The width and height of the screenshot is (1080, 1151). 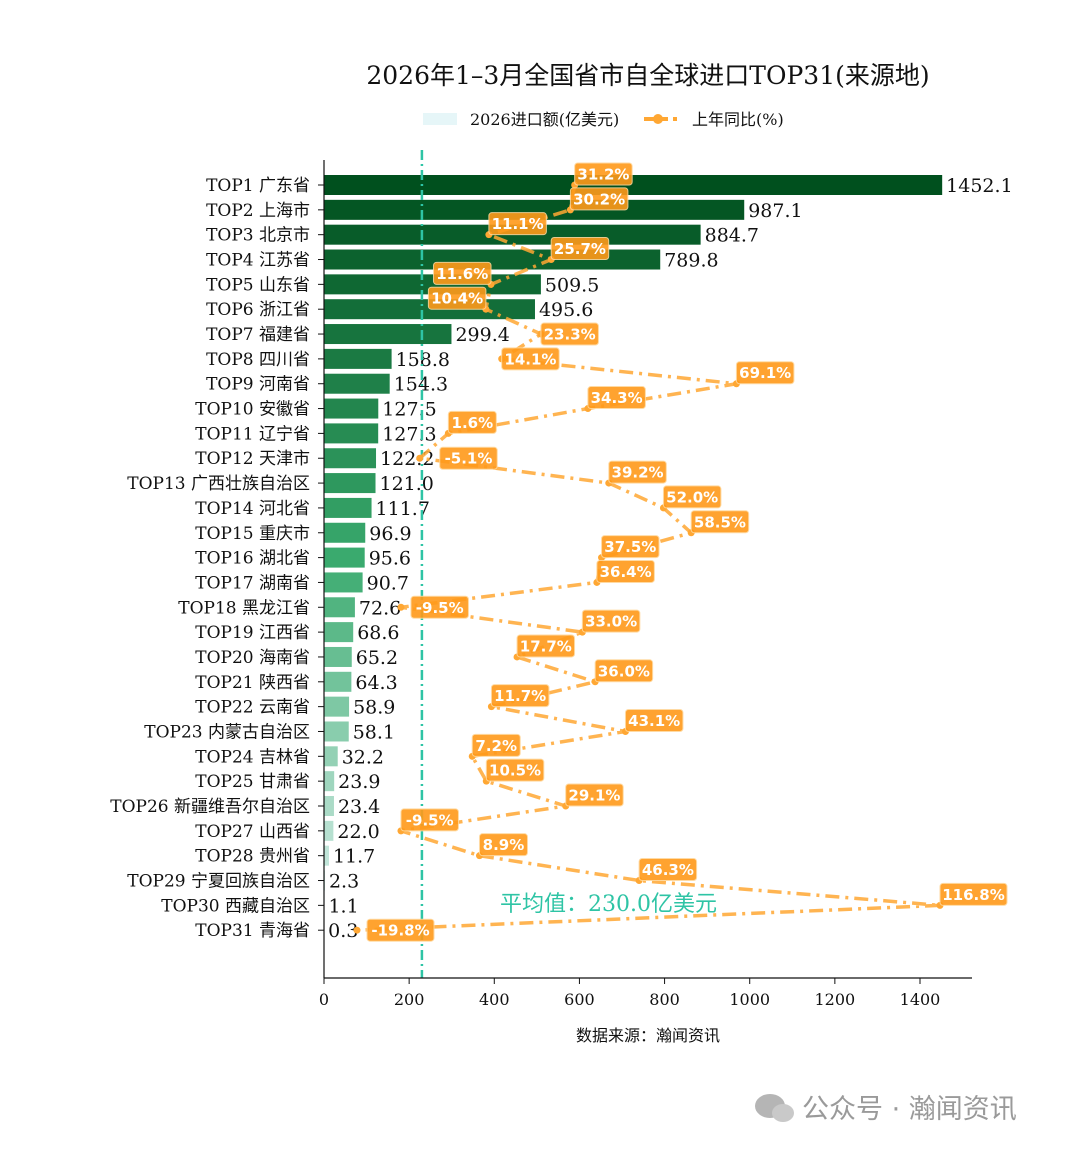 What do you see at coordinates (210, 807) in the screenshot?
I see `y-tick-label: TOP26 新疆维吾尔自治区` at bounding box center [210, 807].